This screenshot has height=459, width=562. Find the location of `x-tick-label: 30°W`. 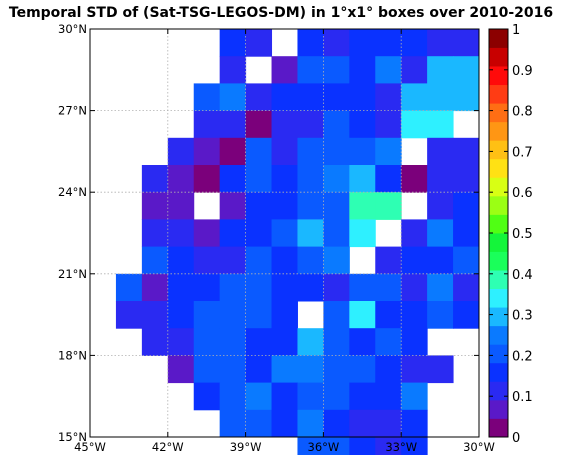

x-tick-label: 30°W is located at coordinates (479, 447).